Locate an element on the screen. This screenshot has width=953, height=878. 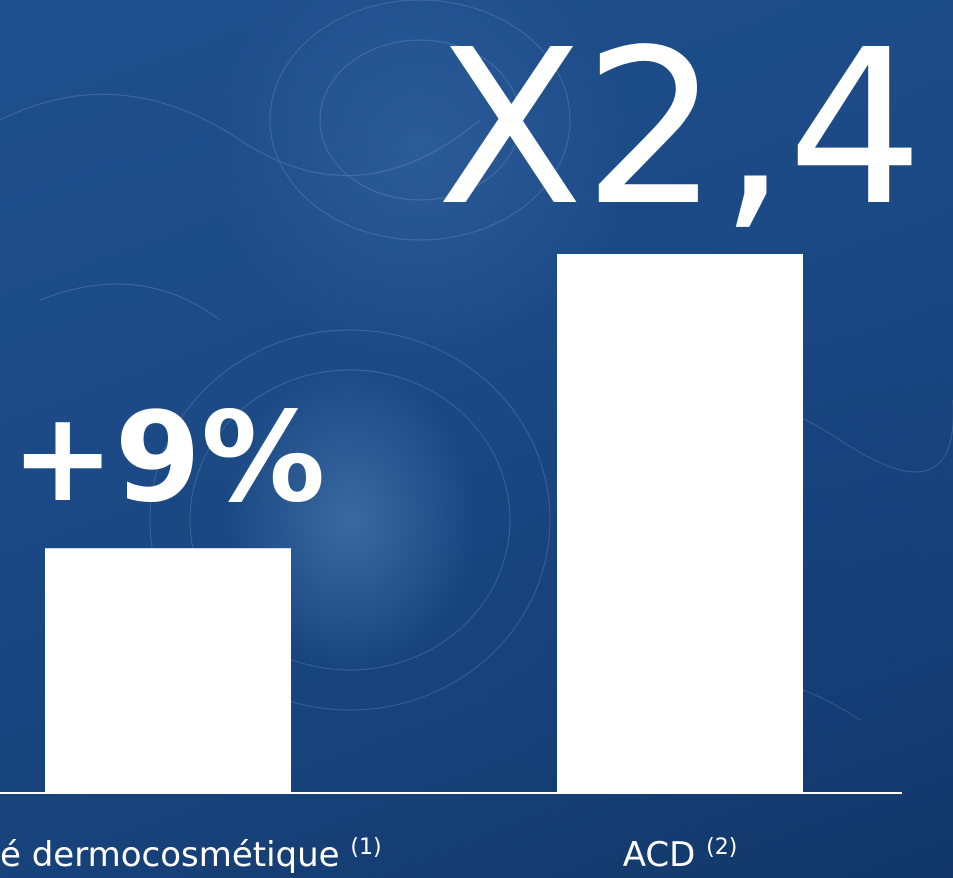
category-label-dermocosmetique: é dermocosmétique (1) is located at coordinates (191, 855).